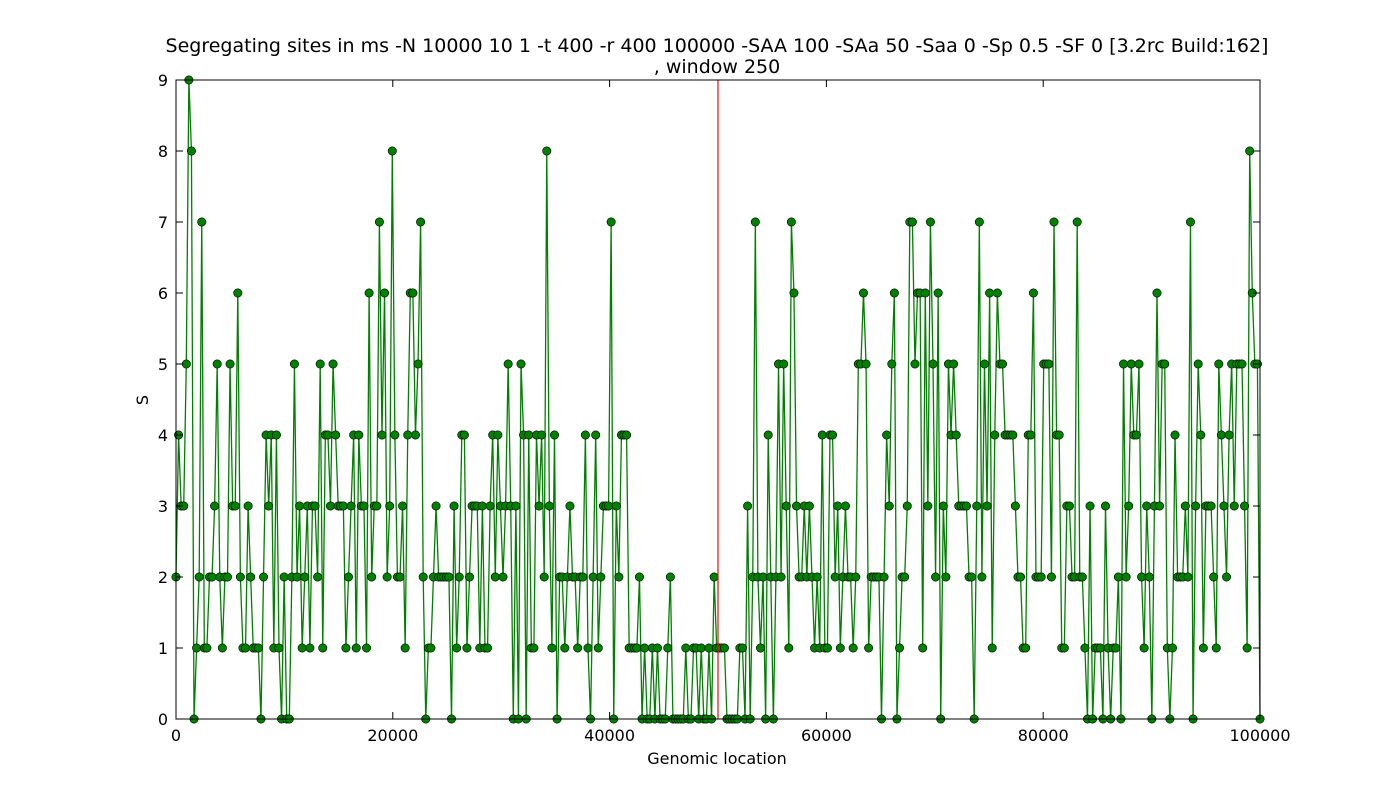 This screenshot has height=800, width=1400. What do you see at coordinates (163, 506) in the screenshot?
I see `y-tick-label-3: 3` at bounding box center [163, 506].